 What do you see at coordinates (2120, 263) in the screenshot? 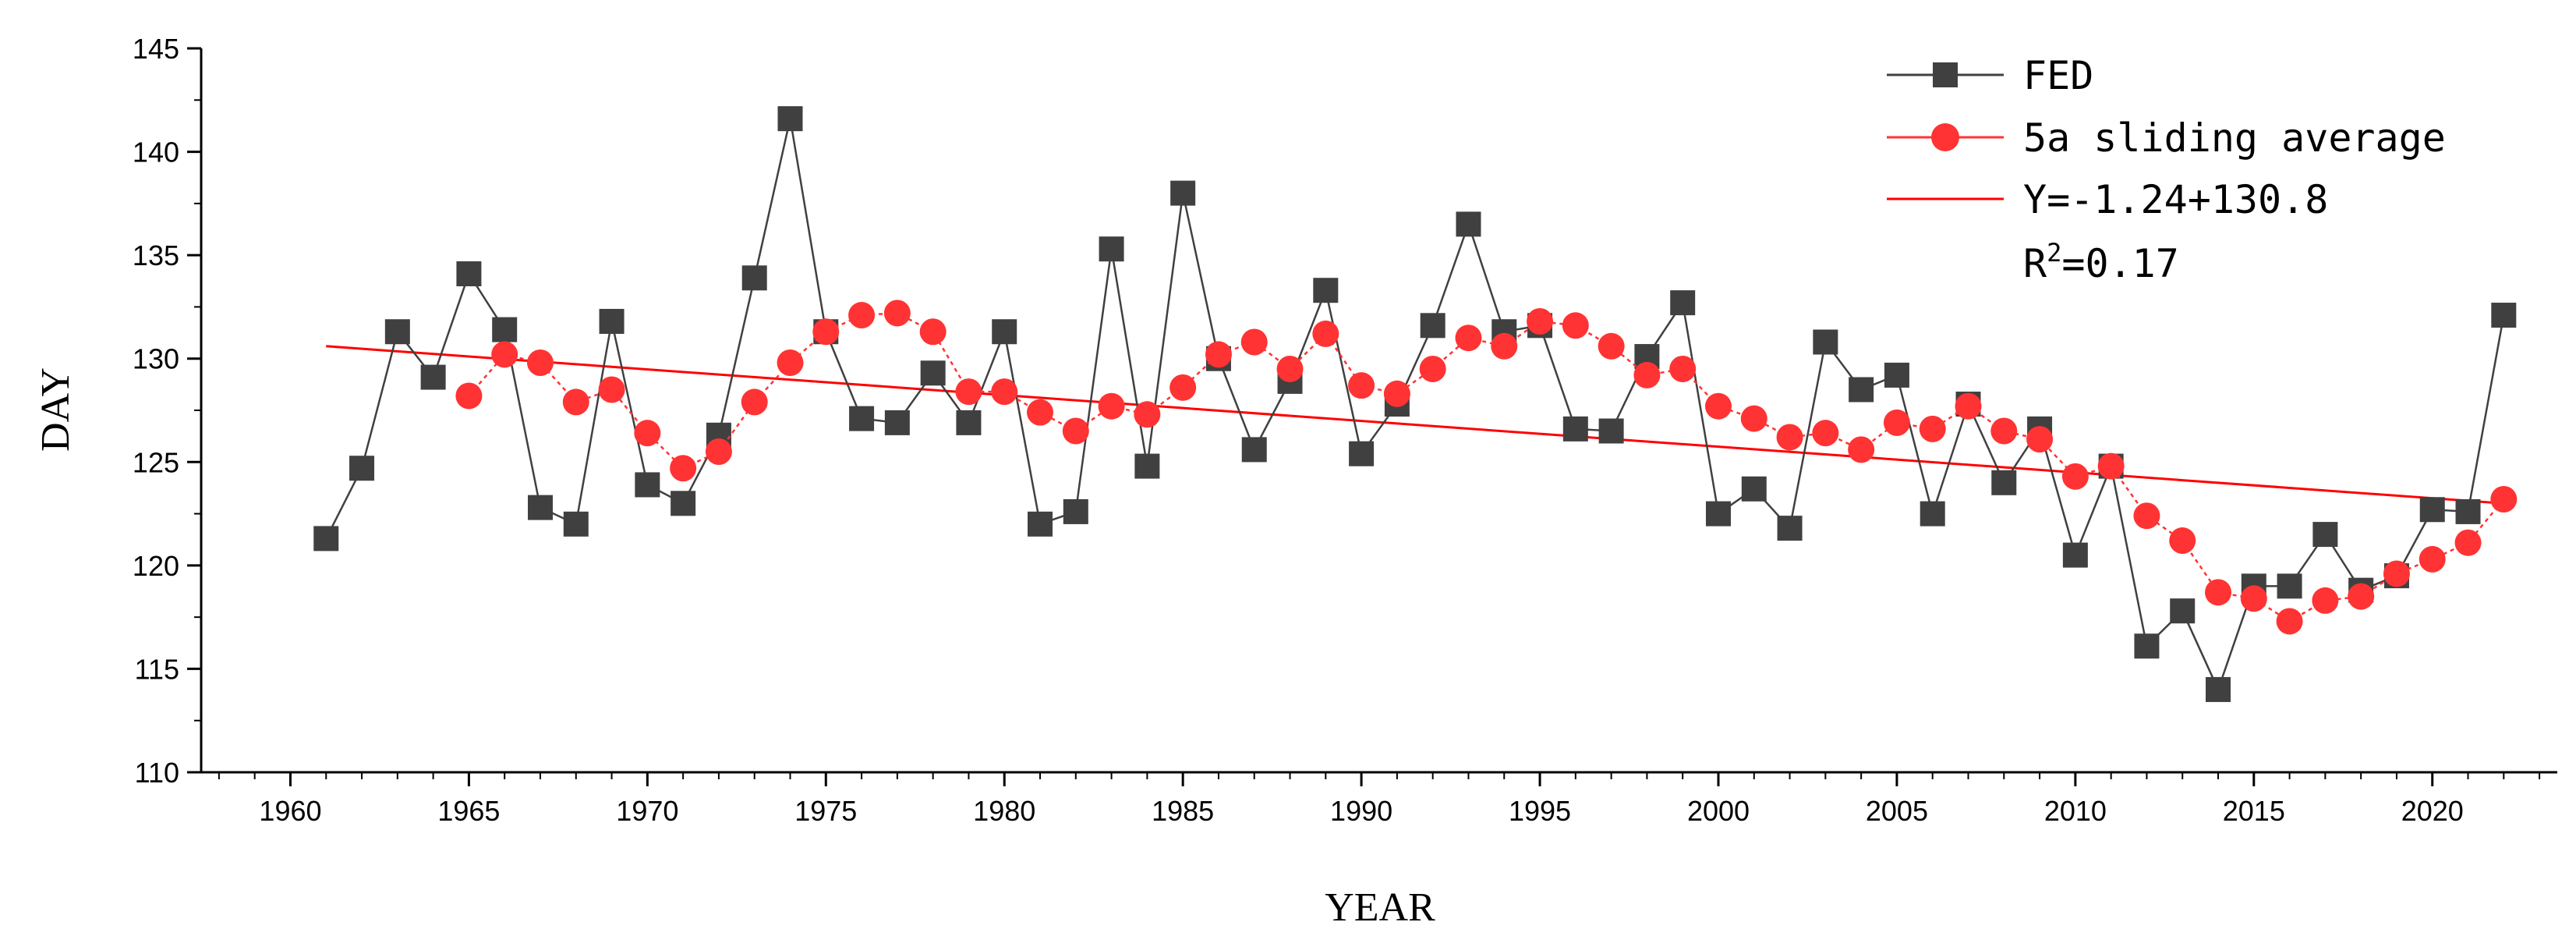
I see `r2-value: =0.17` at bounding box center [2120, 263].